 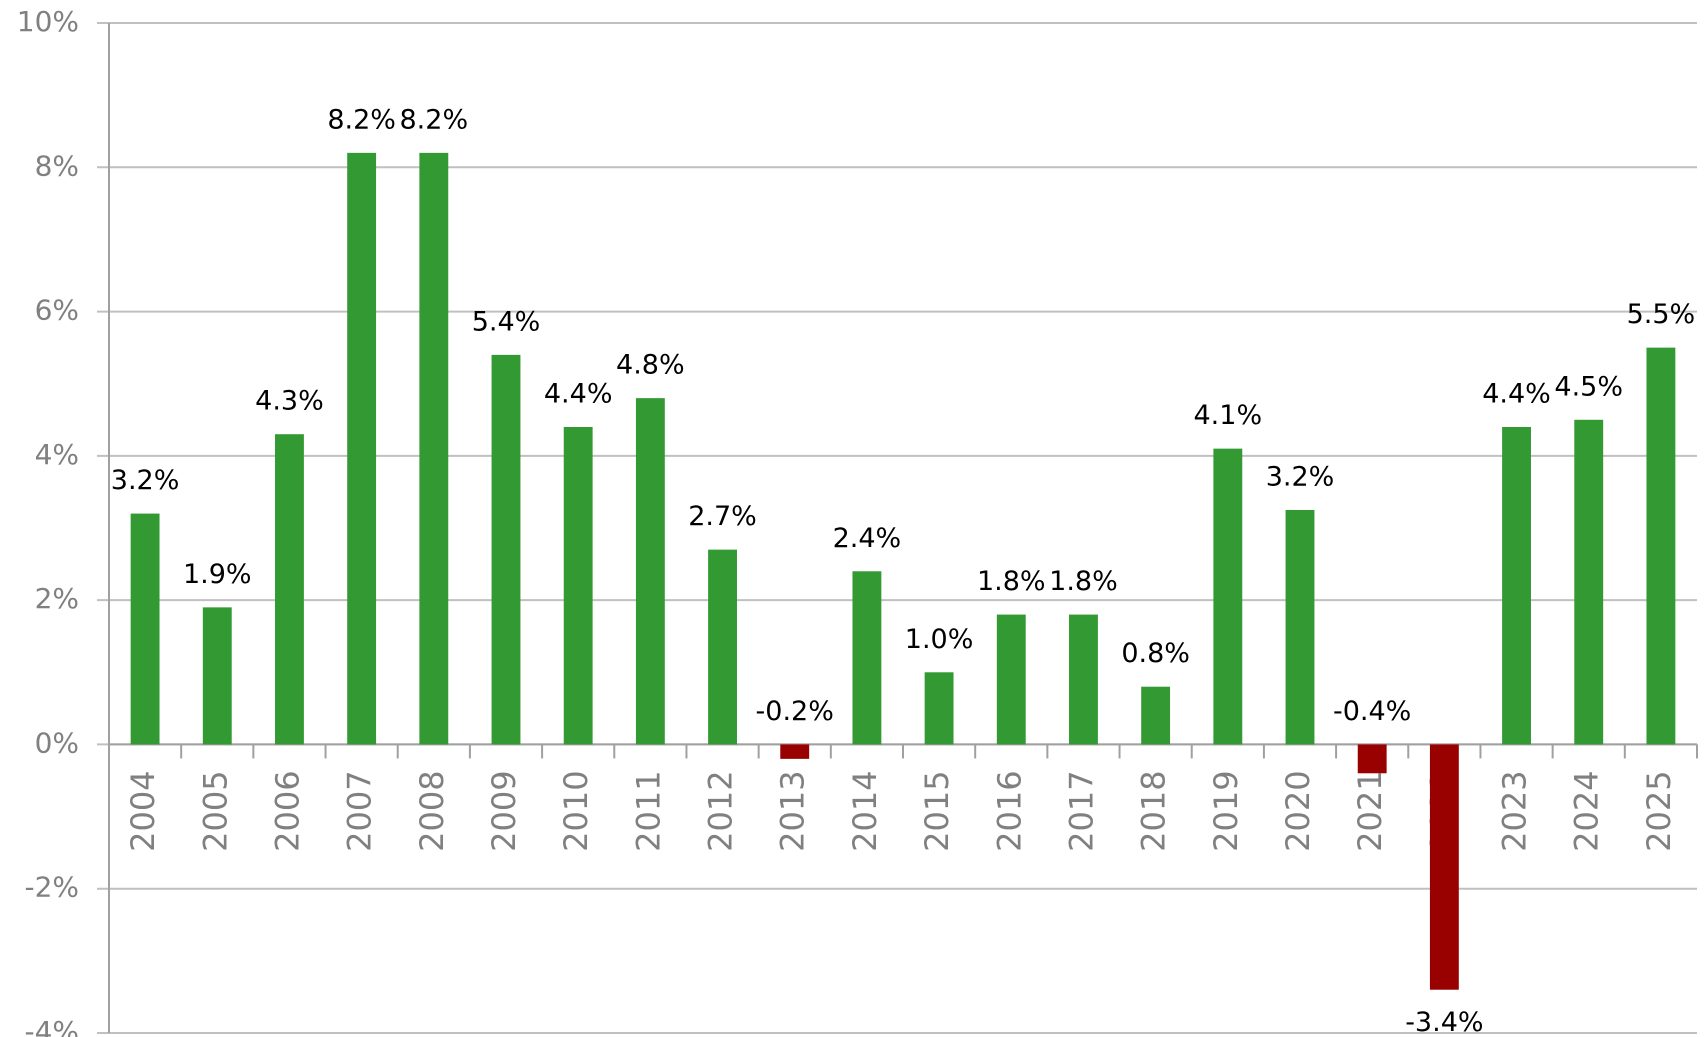 I want to click on x-tick-label: 2020, so click(x=1298, y=810).